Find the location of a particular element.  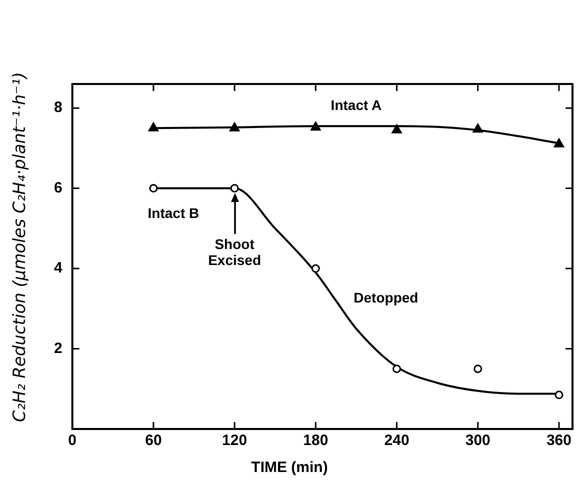

series-label: Intact B is located at coordinates (174, 213).